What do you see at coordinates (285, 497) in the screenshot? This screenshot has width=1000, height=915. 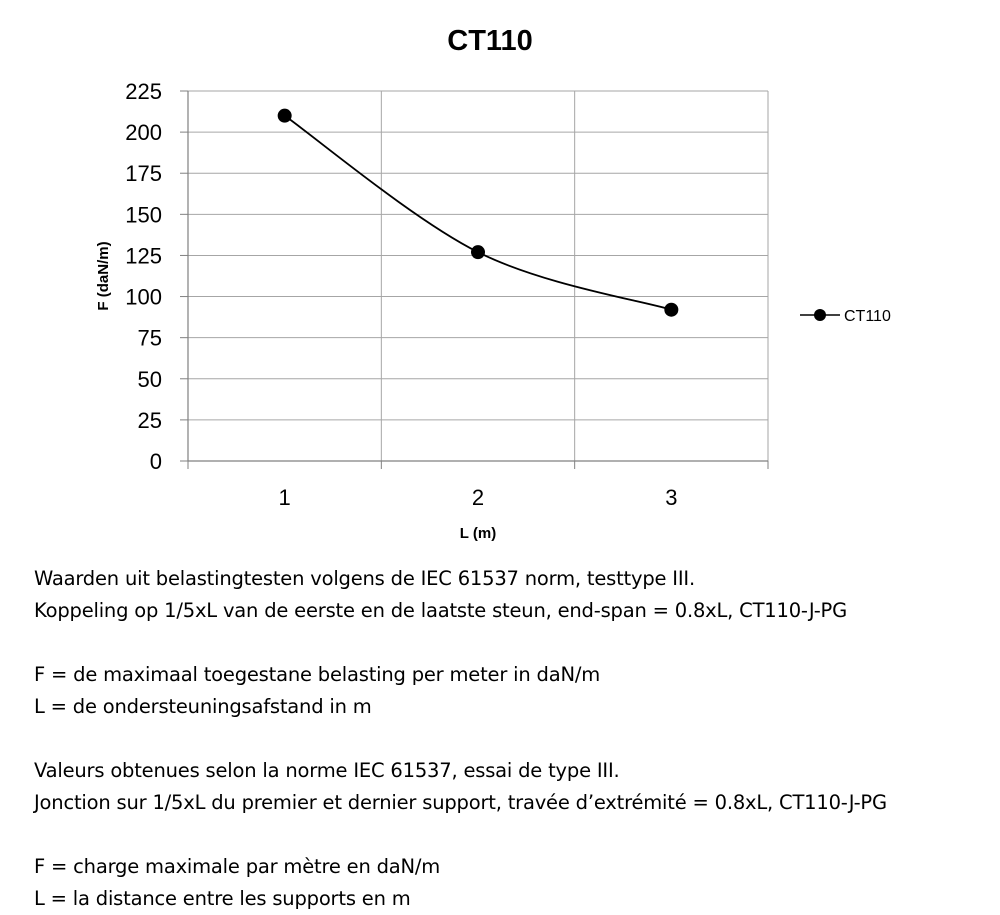 I see `x-tick-label: 1` at bounding box center [285, 497].